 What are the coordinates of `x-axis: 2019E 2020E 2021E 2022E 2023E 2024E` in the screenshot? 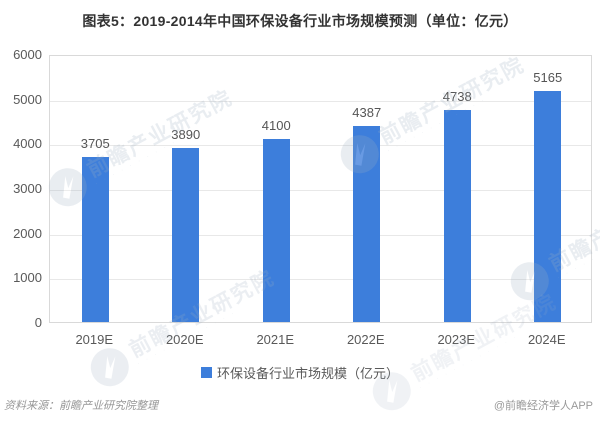 It's located at (320, 339).